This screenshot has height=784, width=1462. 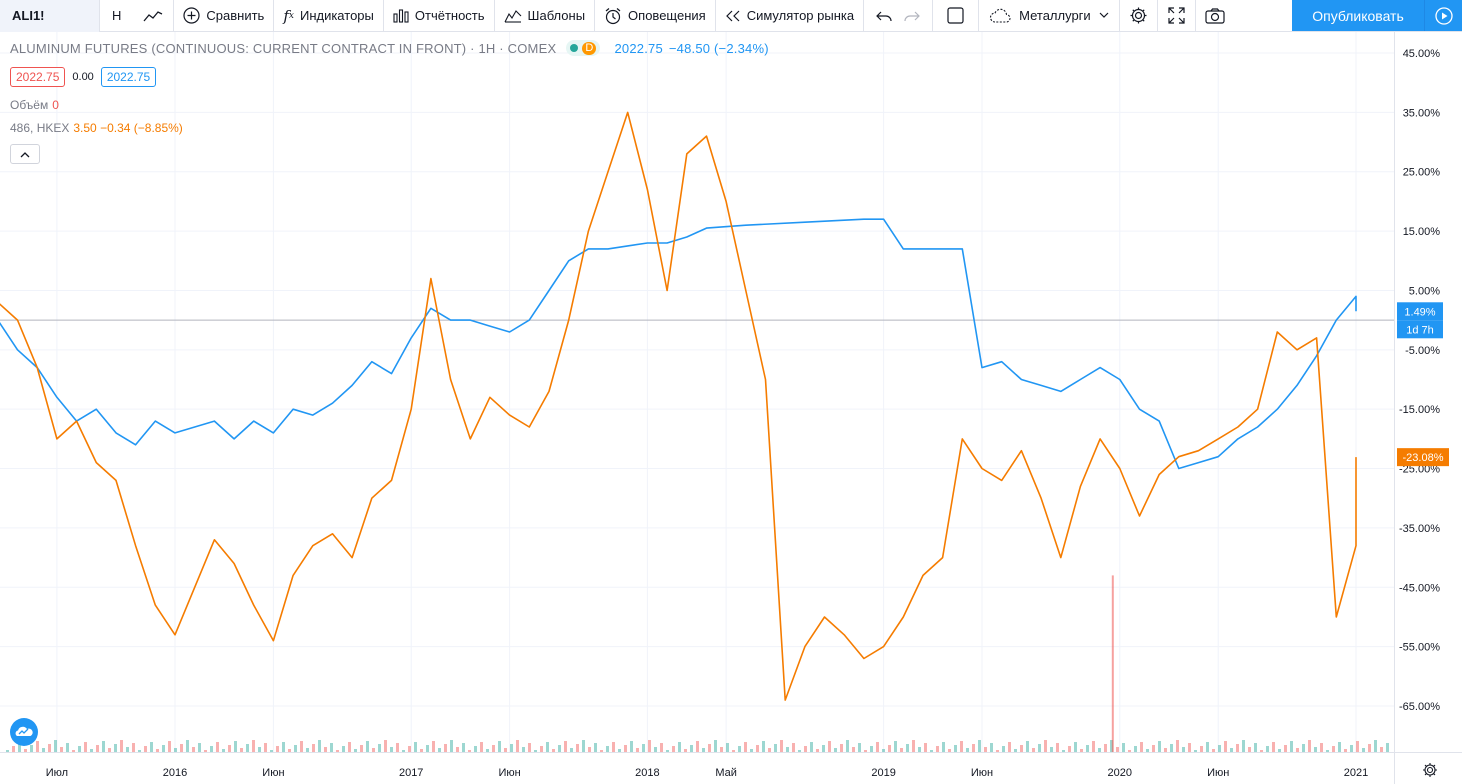 I want to click on compare-button: Сравнить, so click(x=224, y=16).